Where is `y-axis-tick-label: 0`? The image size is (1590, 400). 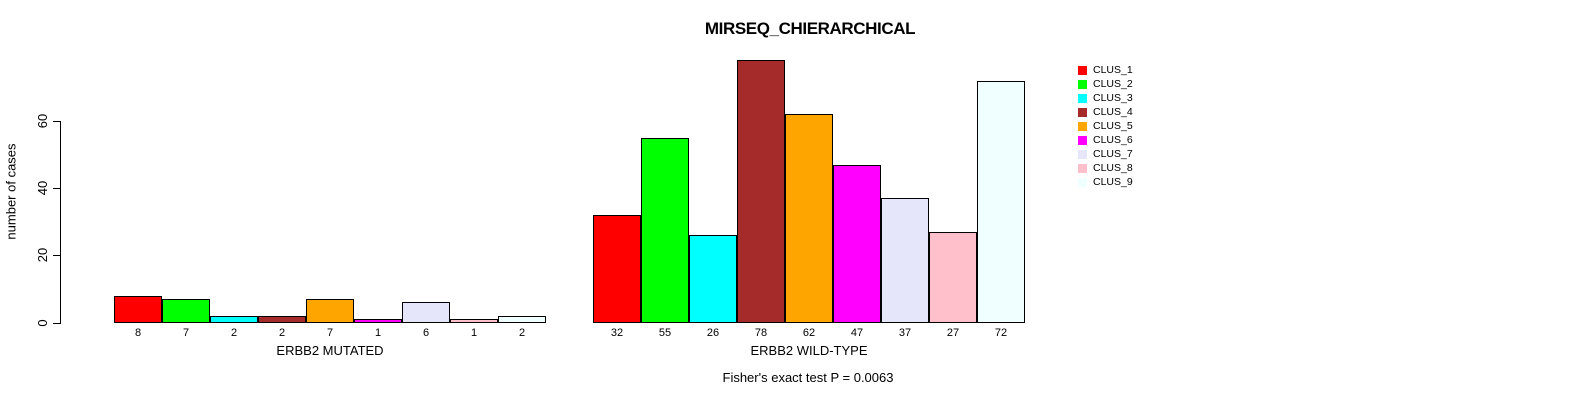 y-axis-tick-label: 0 is located at coordinates (42, 323).